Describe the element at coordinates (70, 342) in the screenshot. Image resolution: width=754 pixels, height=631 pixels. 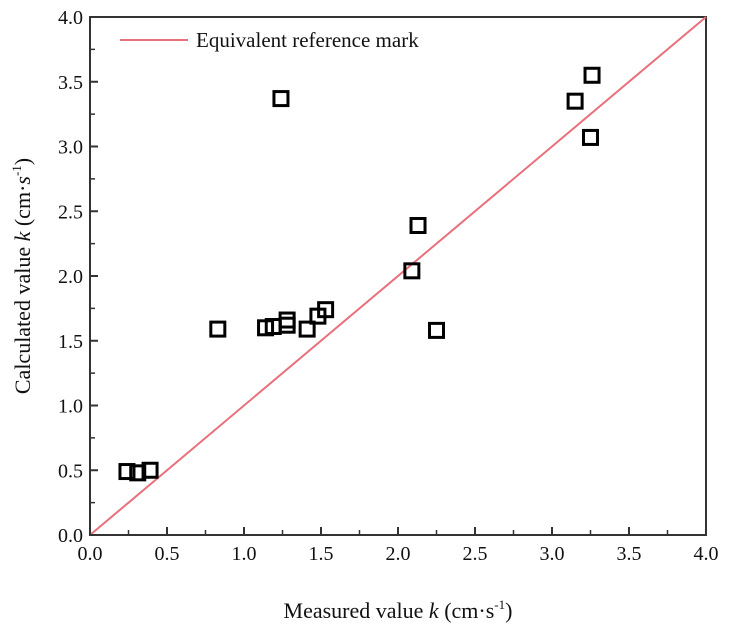
I see `y-tick-label: 1.5` at that location.